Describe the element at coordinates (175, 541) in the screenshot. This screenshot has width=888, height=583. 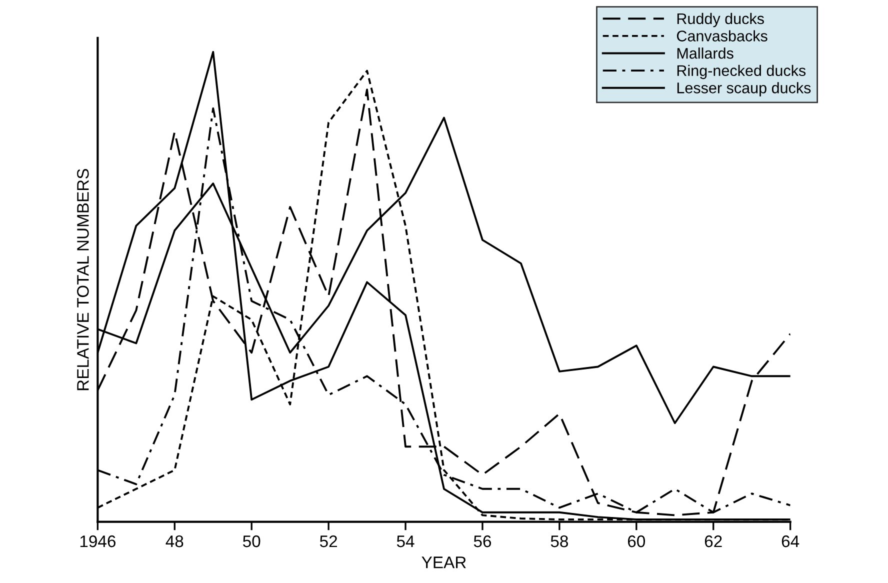
I see `x-tick-label: 48` at that location.